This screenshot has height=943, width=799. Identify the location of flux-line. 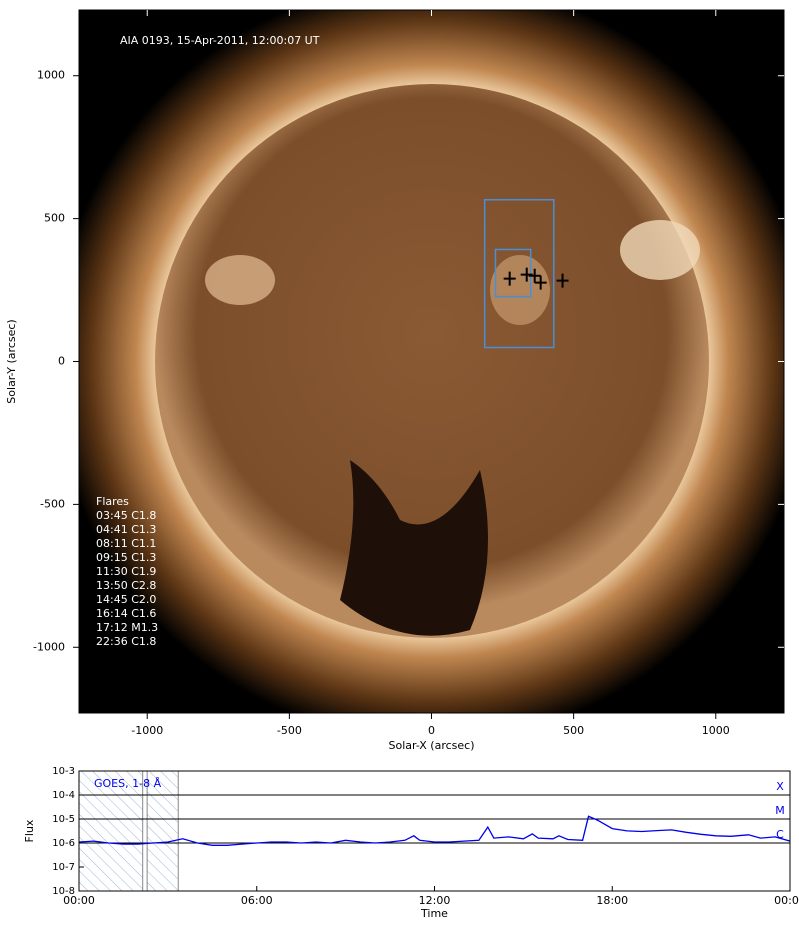
(434, 830).